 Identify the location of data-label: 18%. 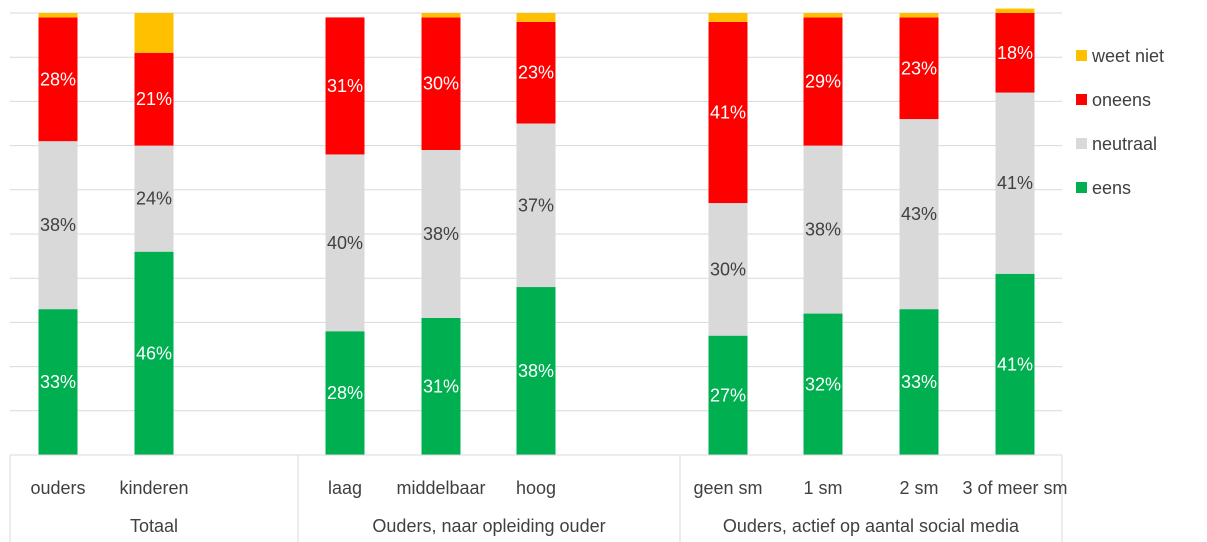
(1015, 53).